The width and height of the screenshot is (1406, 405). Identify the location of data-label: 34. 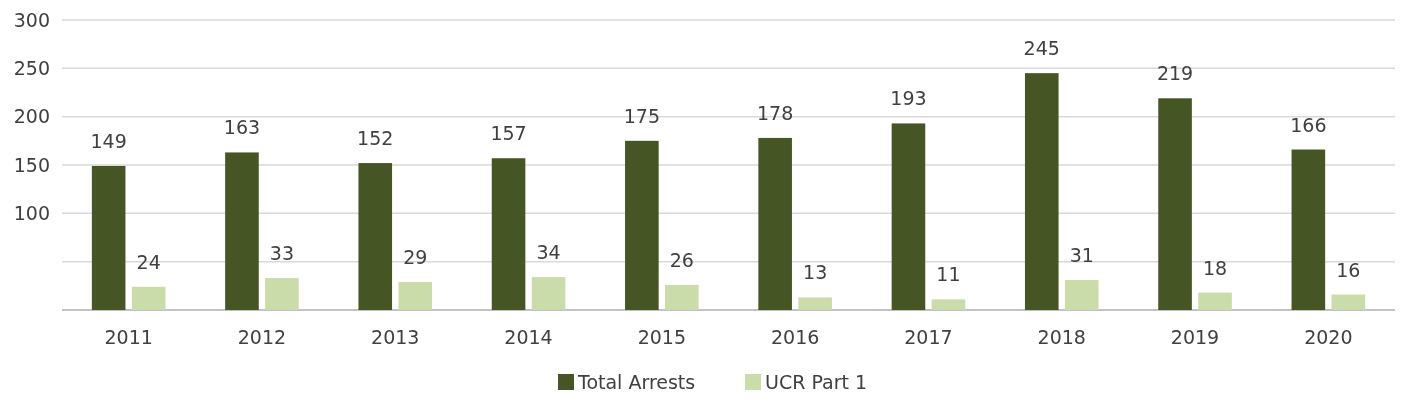
(548, 252).